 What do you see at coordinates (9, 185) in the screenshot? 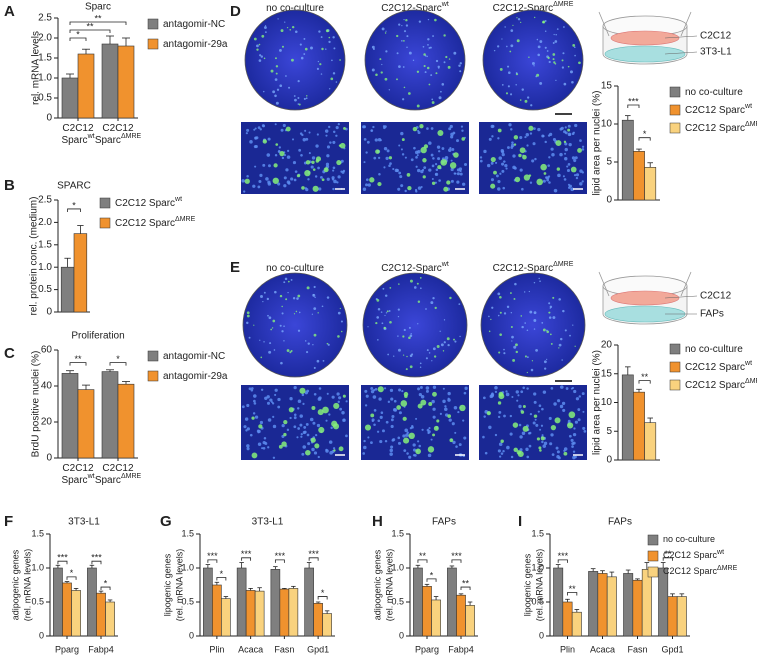
I see `panel-letter: B` at bounding box center [9, 185].